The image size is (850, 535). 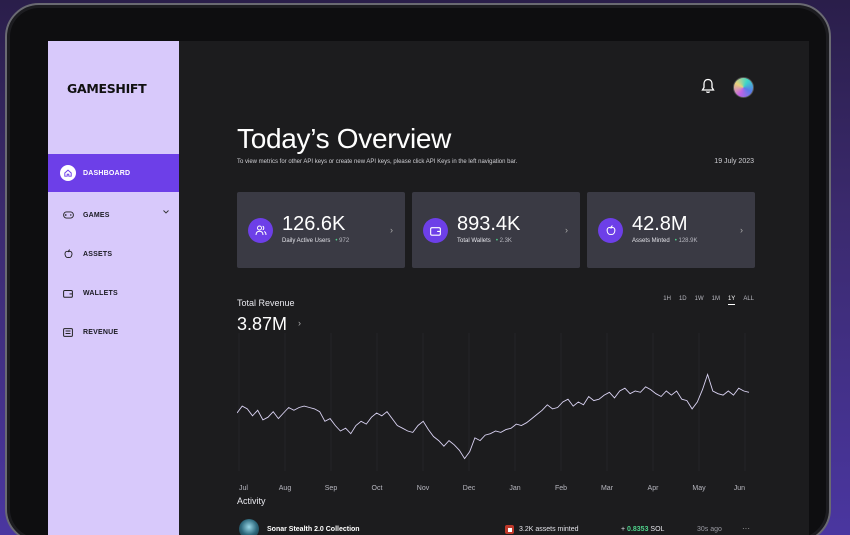 What do you see at coordinates (166, 212) in the screenshot?
I see `chevron-down-icon` at bounding box center [166, 212].